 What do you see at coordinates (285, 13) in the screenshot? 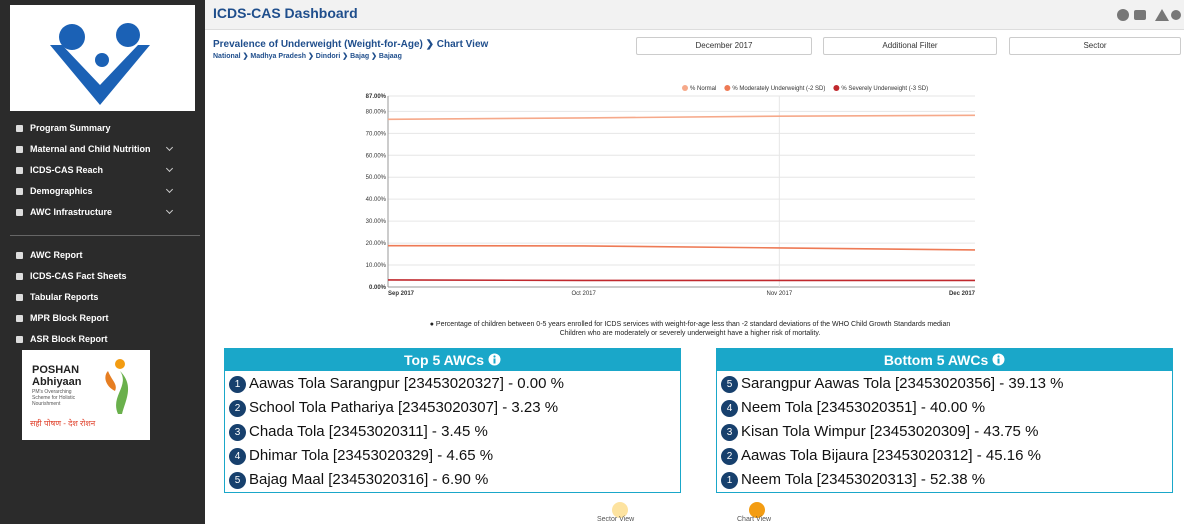
I see `dashboard-title: ICDS-CAS Dashboard` at bounding box center [285, 13].